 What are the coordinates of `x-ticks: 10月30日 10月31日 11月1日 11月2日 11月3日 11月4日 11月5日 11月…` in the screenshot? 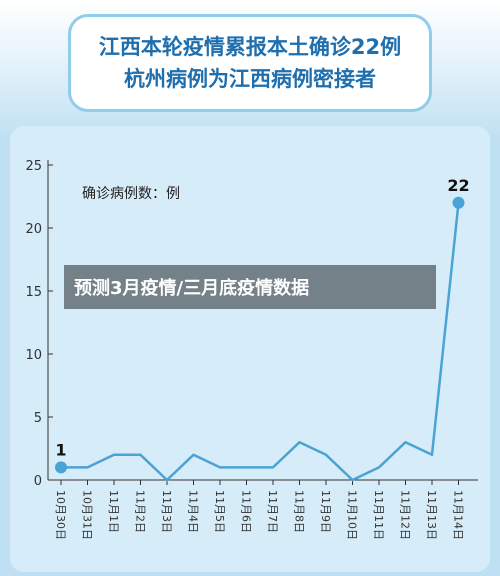 It's located at (259, 510).